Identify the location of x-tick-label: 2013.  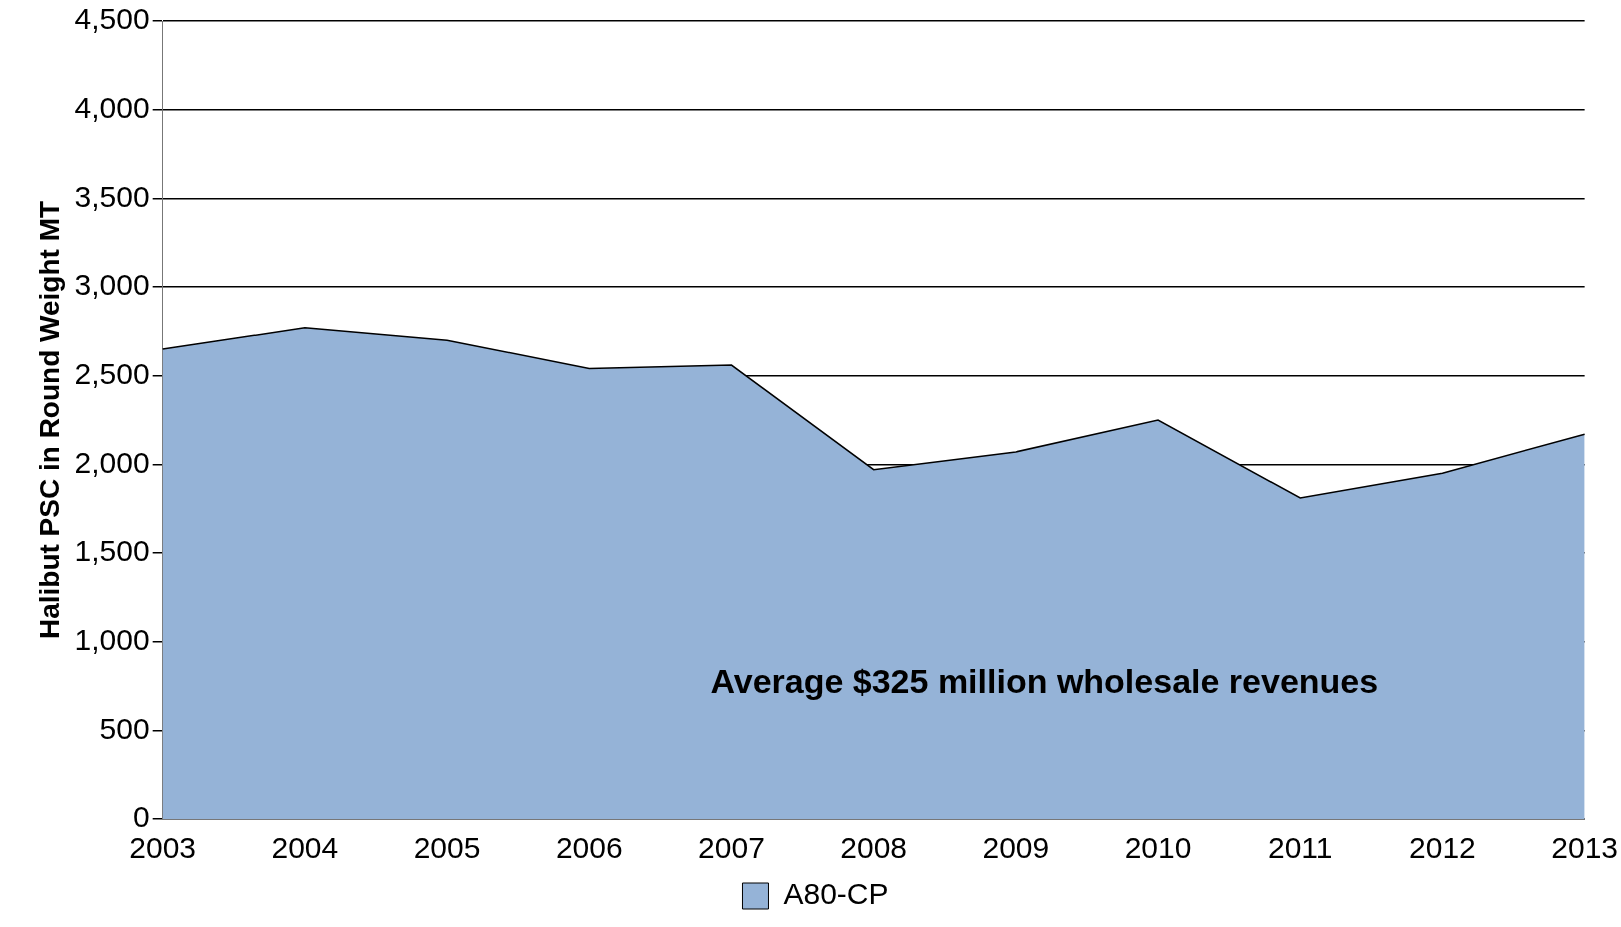
(1585, 848).